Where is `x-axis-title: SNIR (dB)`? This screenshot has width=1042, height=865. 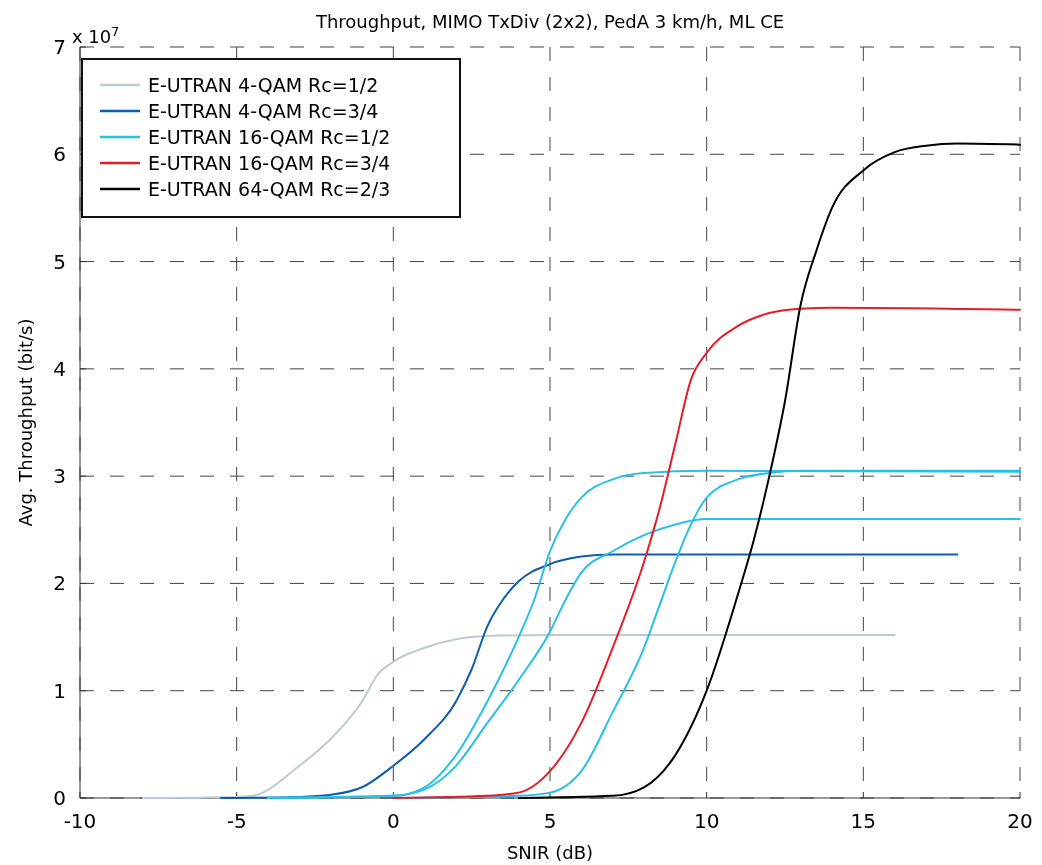 x-axis-title: SNIR (dB) is located at coordinates (550, 852).